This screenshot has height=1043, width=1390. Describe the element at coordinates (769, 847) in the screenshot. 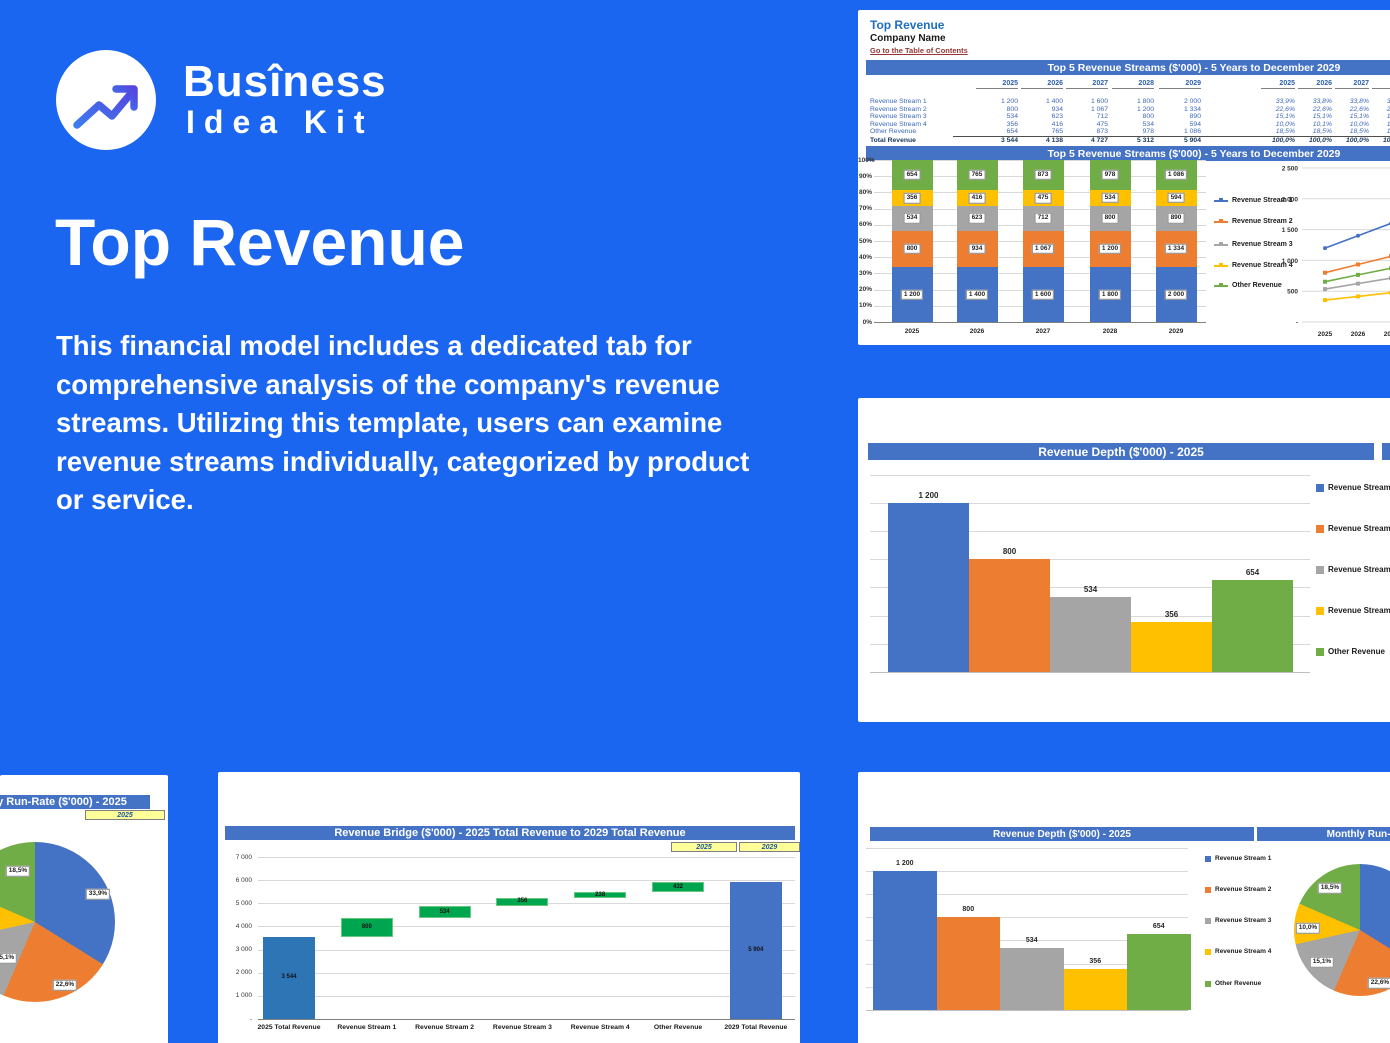

I see `year-selector-to: 2029` at that location.